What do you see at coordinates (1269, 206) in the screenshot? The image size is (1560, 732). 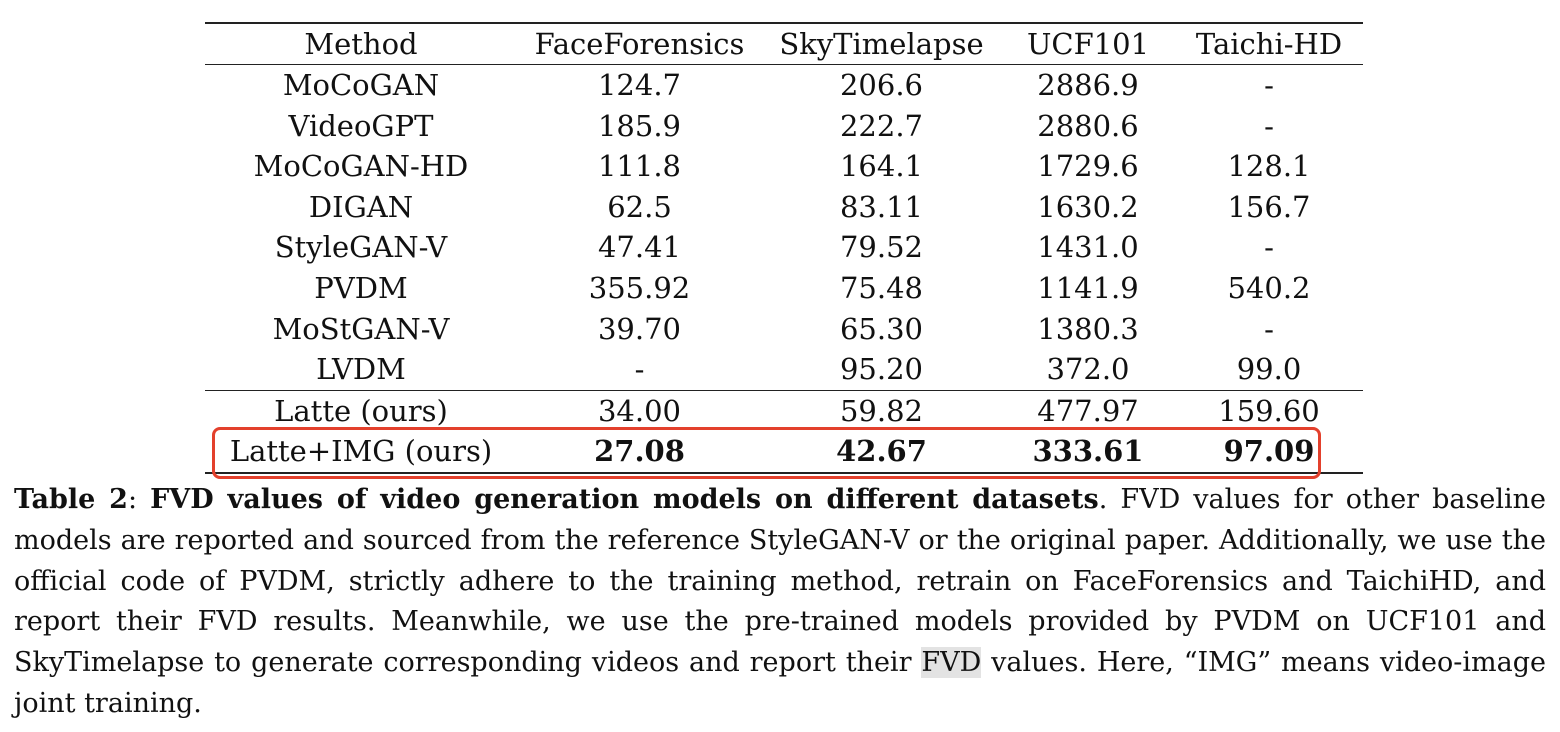 I see `value-cell: 156.7` at bounding box center [1269, 206].